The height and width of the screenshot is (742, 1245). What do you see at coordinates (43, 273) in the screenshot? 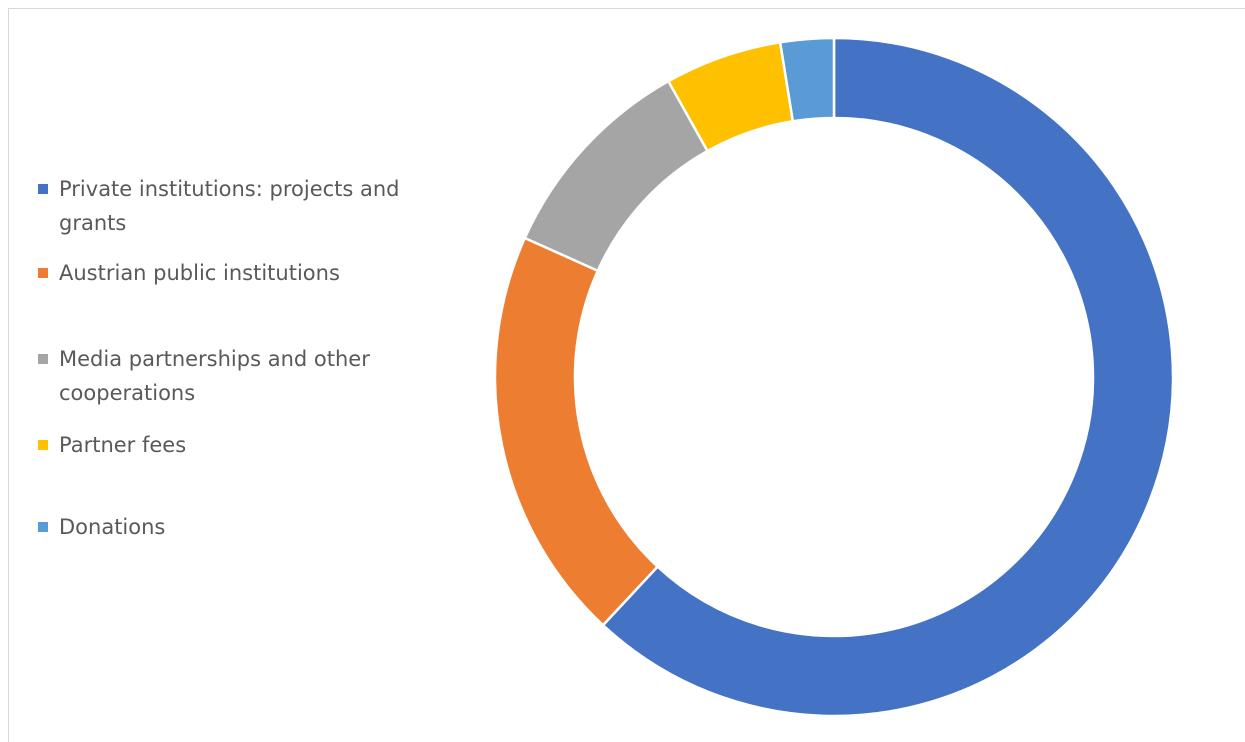
I see `legend-swatch-austrian-public-institutions` at bounding box center [43, 273].